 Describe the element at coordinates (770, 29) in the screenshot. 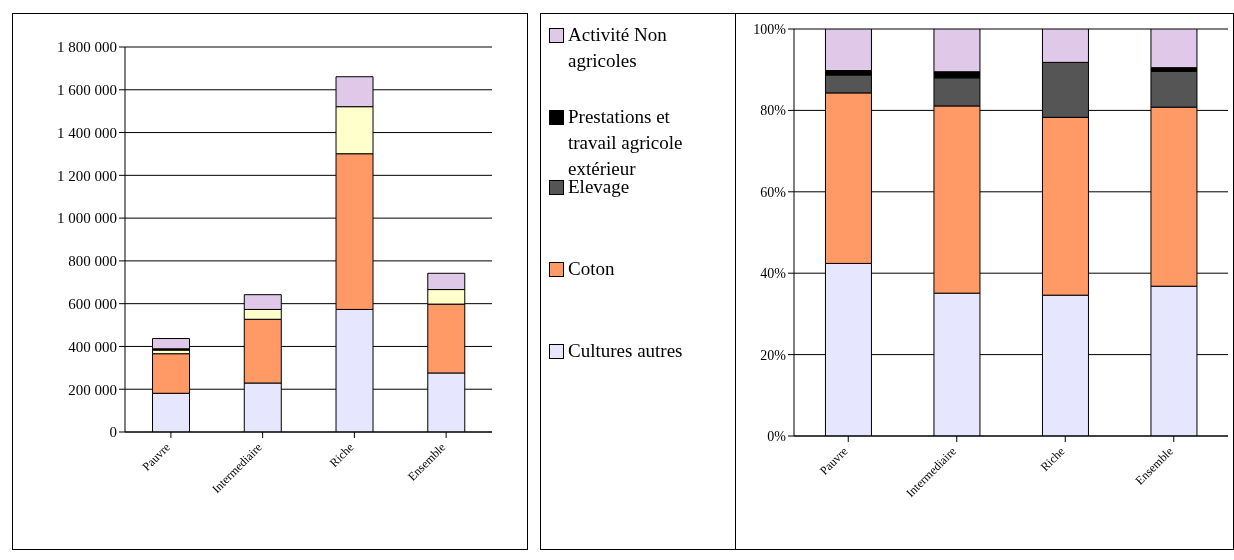

I see `y-tick-label: 100%` at that location.